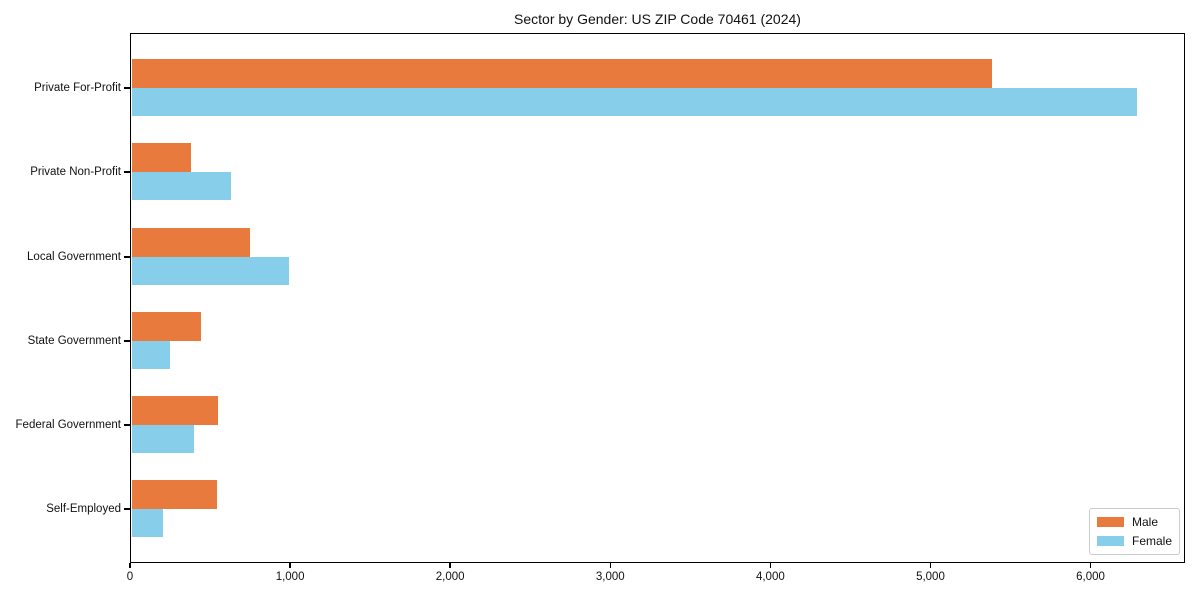 The height and width of the screenshot is (600, 1200). I want to click on legend-swatch-female, so click(1110, 541).